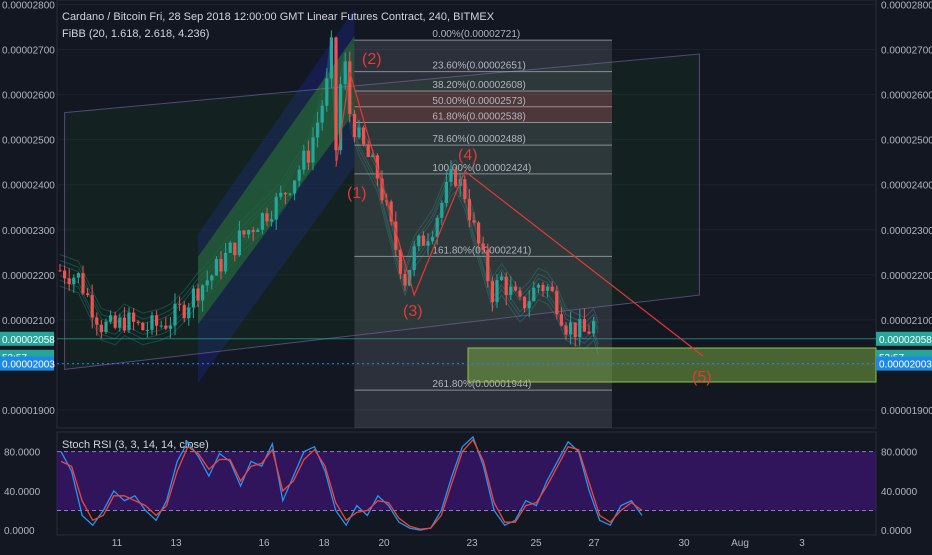 Image resolution: width=932 pixels, height=555 pixels. I want to click on fib-level-label: 161.80%(0.00002241), so click(481, 250).